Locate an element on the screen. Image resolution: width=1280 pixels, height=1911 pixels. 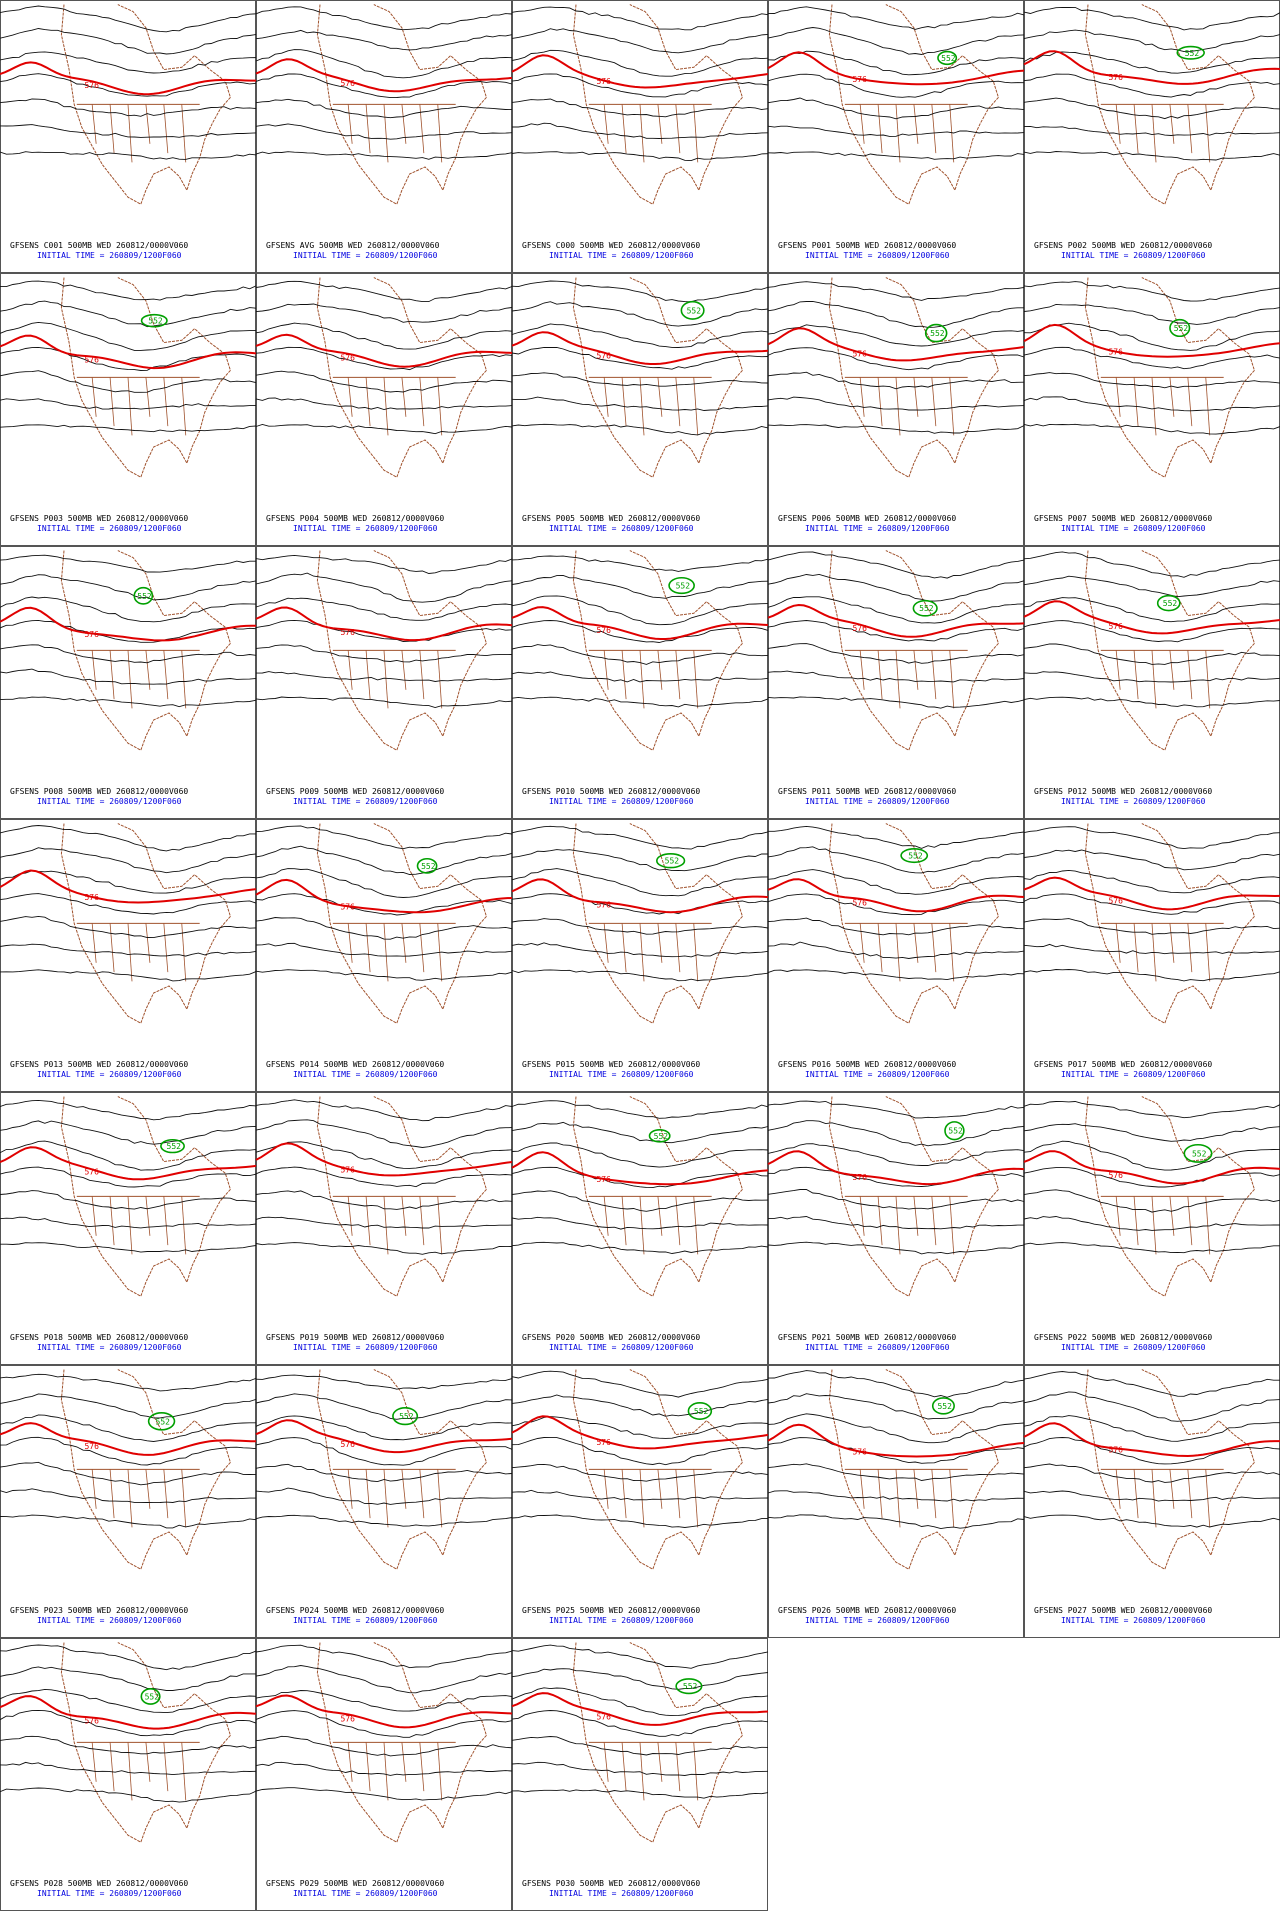
panel-title: GFSENS P009 500MB WED 260812/0000V060 is located at coordinates (355, 791).